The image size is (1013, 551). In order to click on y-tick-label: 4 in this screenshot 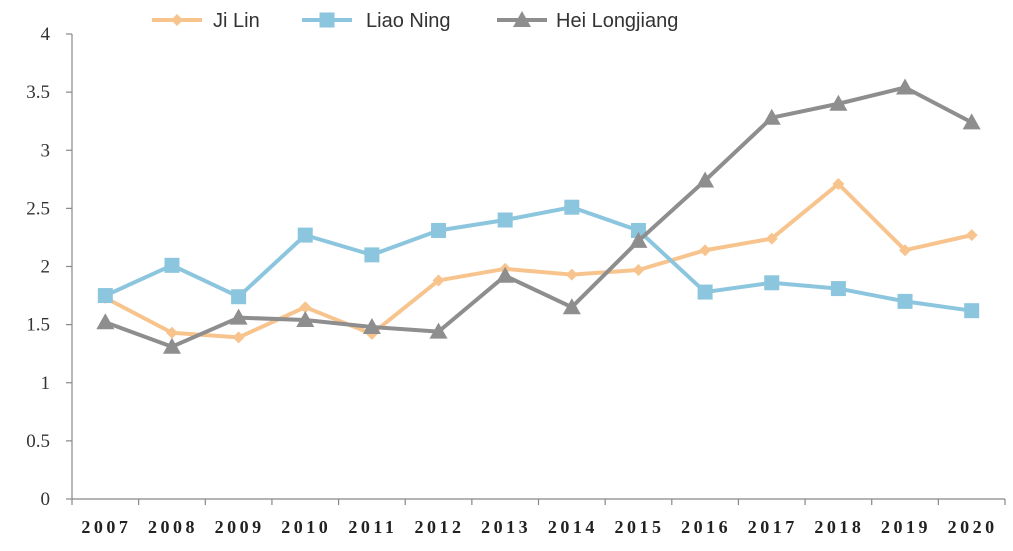, I will do `click(46, 34)`.